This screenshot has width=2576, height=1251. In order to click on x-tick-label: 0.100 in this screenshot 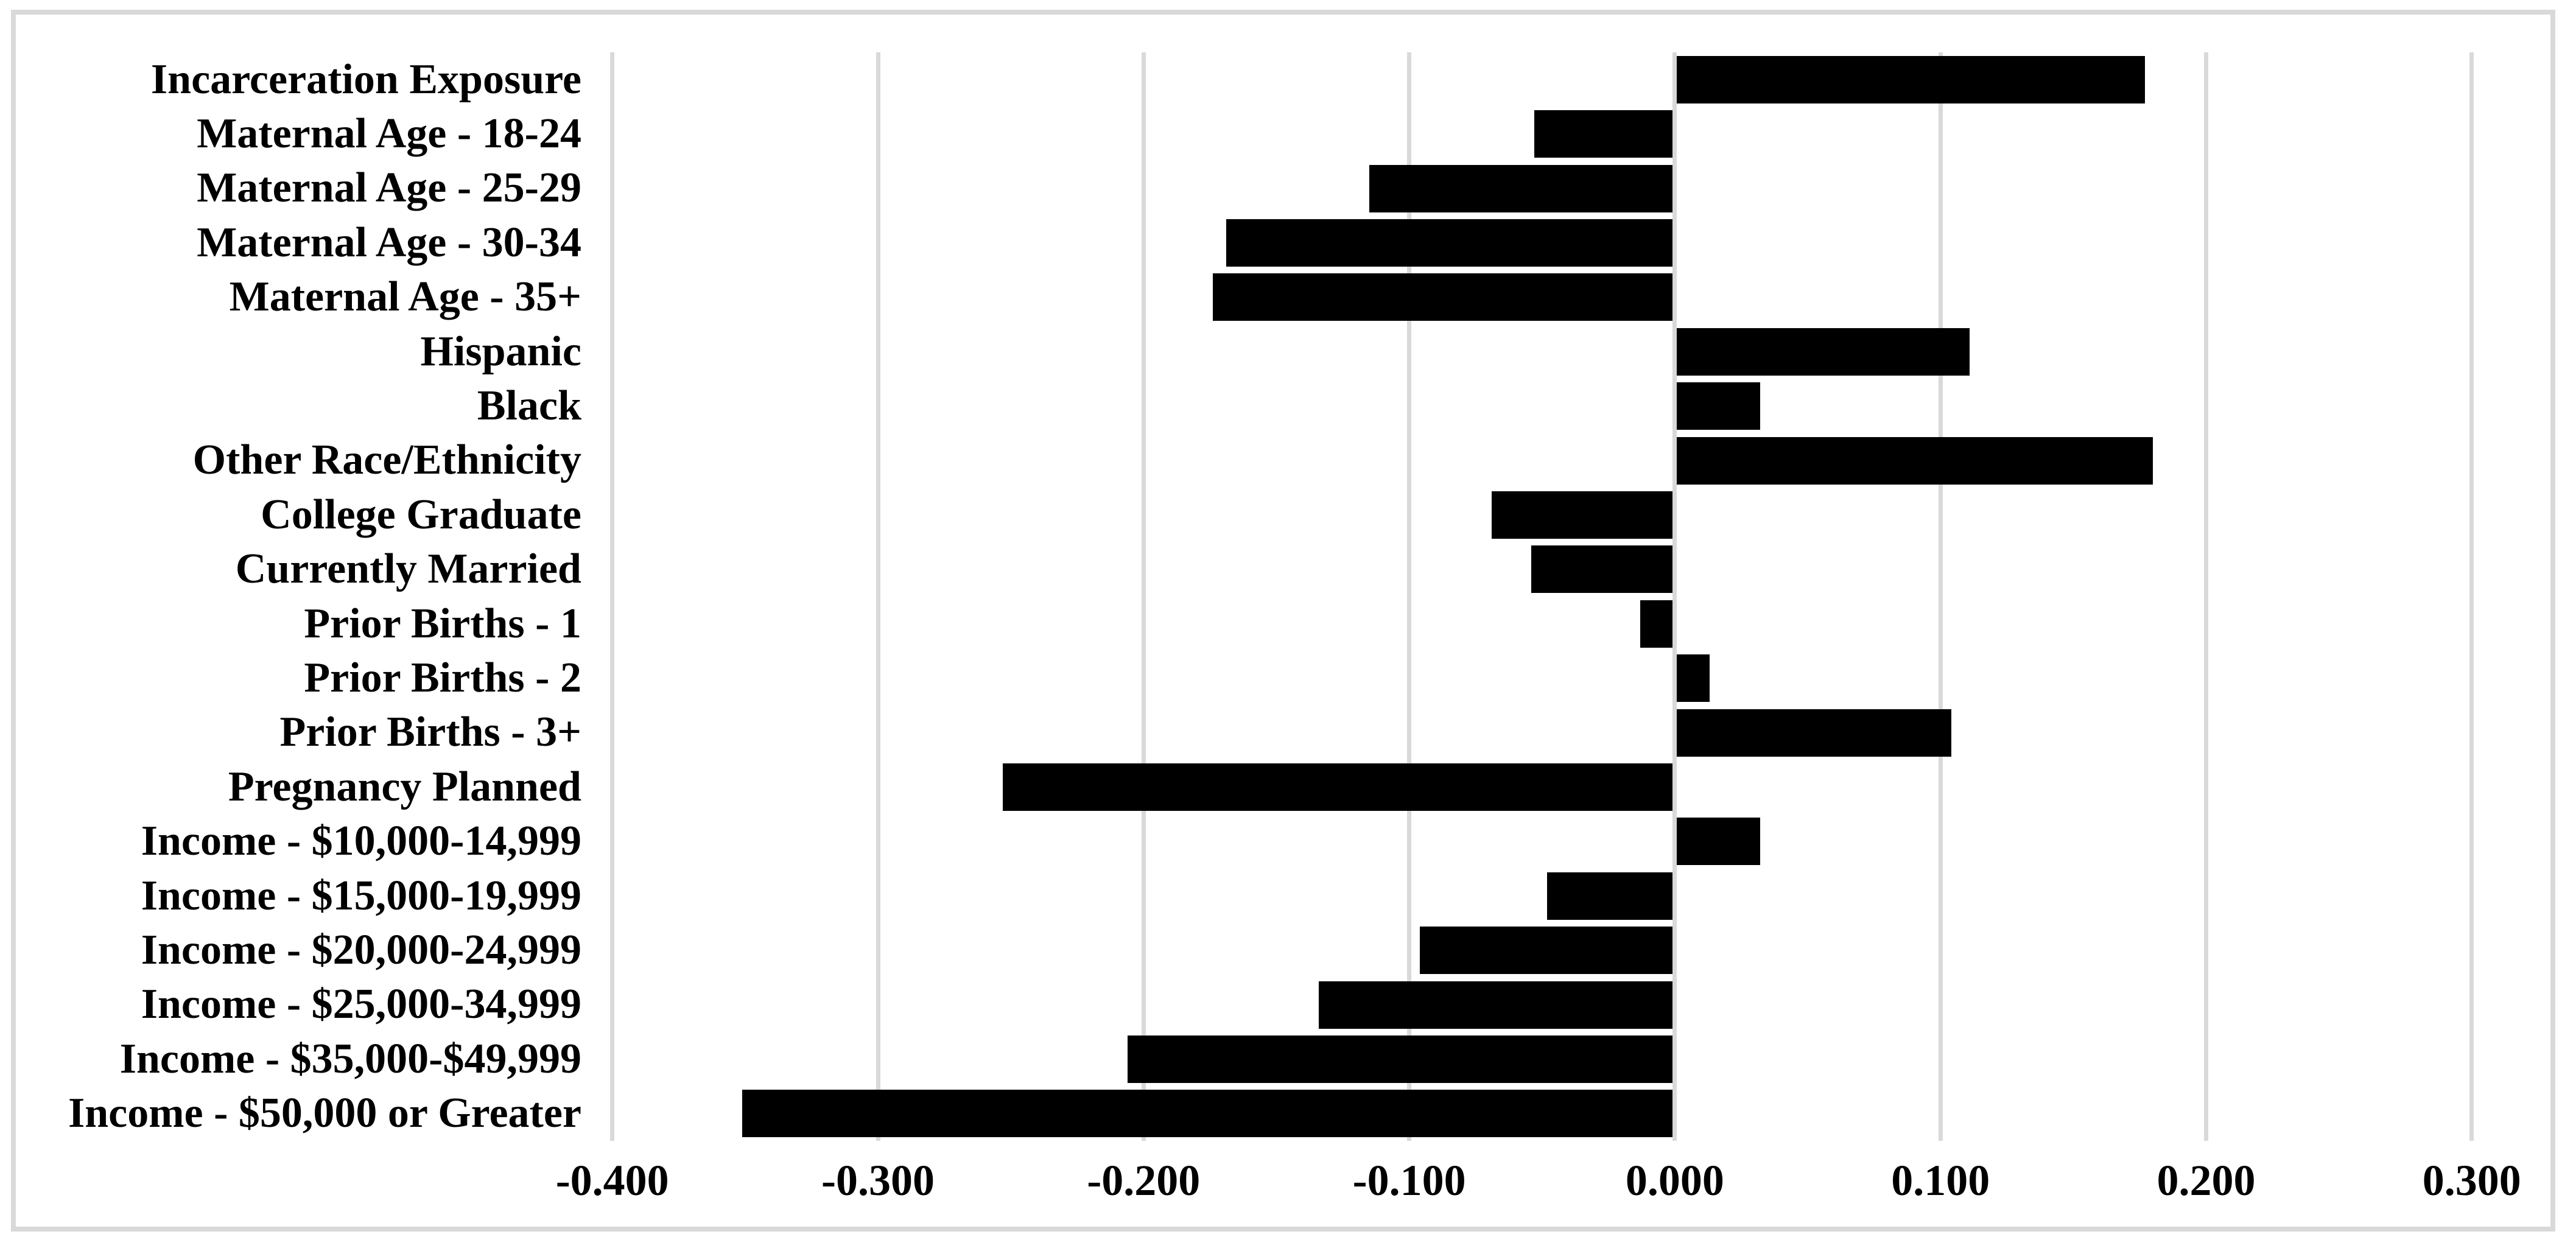, I will do `click(1940, 1180)`.